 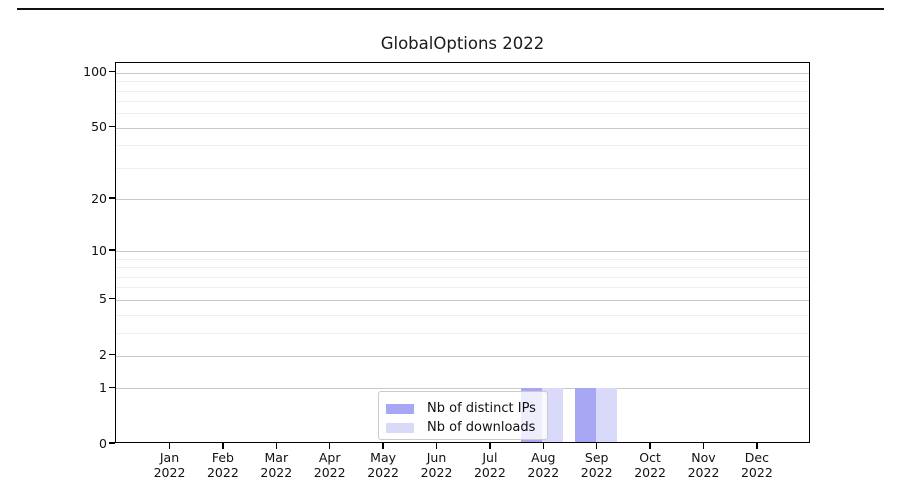 I want to click on legend-item-downloads: Nb of downloads, so click(x=462, y=427).